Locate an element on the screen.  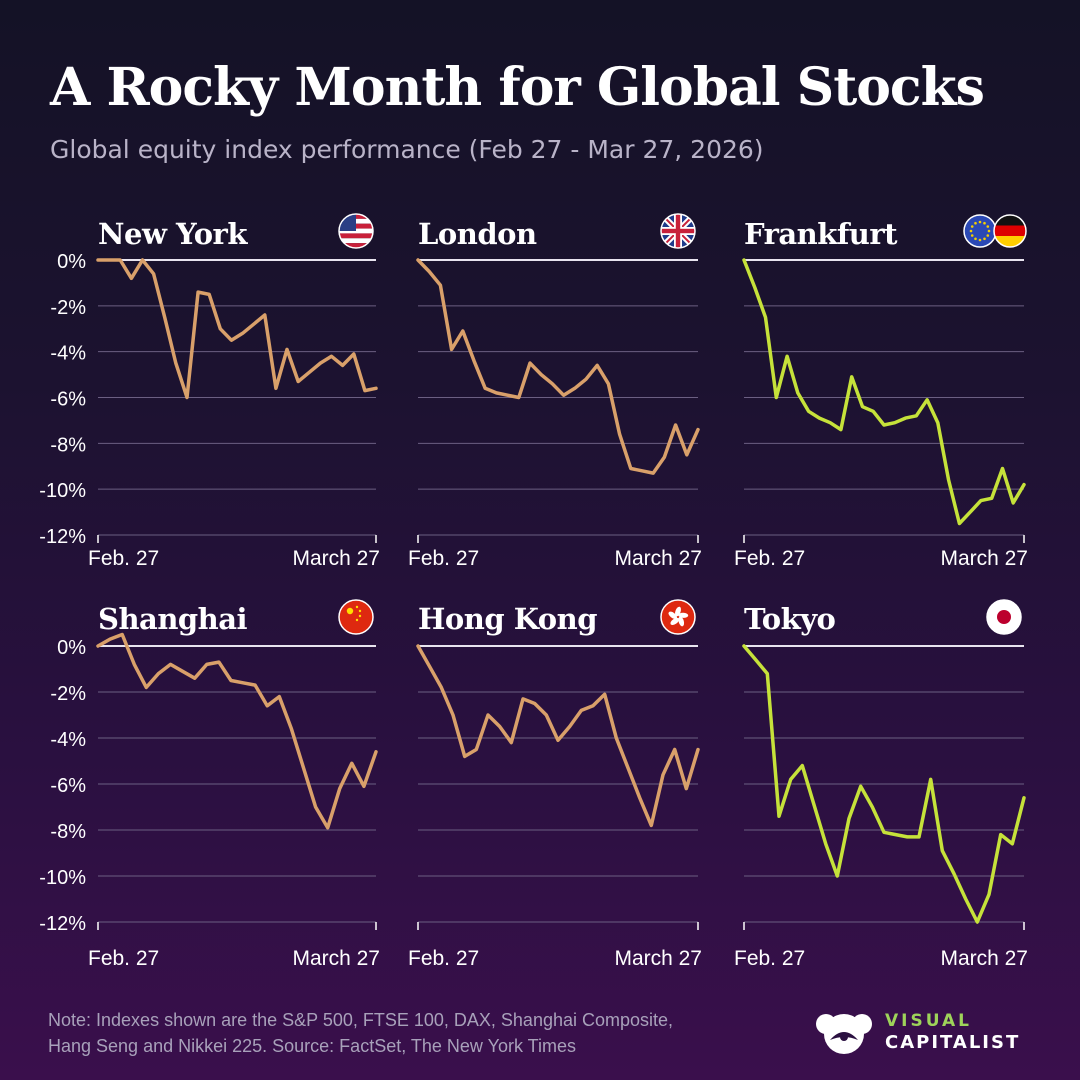
chart-frankfurt: Feb. 27 March 27 Frankfurt is located at coordinates (881, 392).